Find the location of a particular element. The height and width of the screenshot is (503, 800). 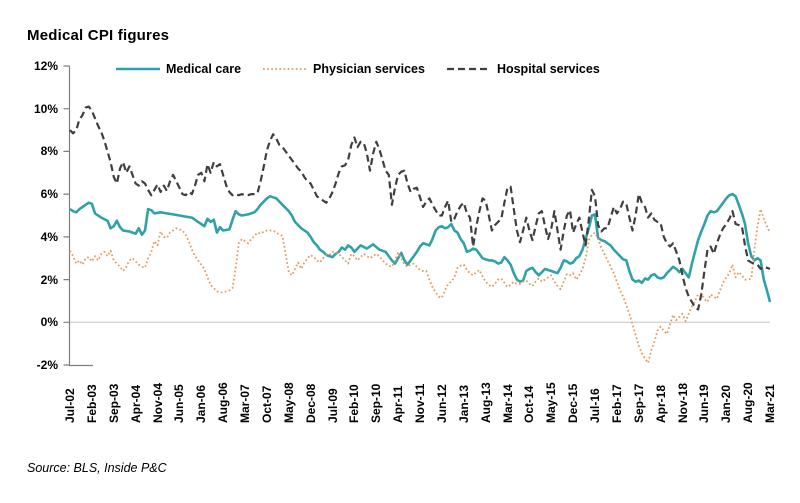

legend-label: Medical care is located at coordinates (204, 69).